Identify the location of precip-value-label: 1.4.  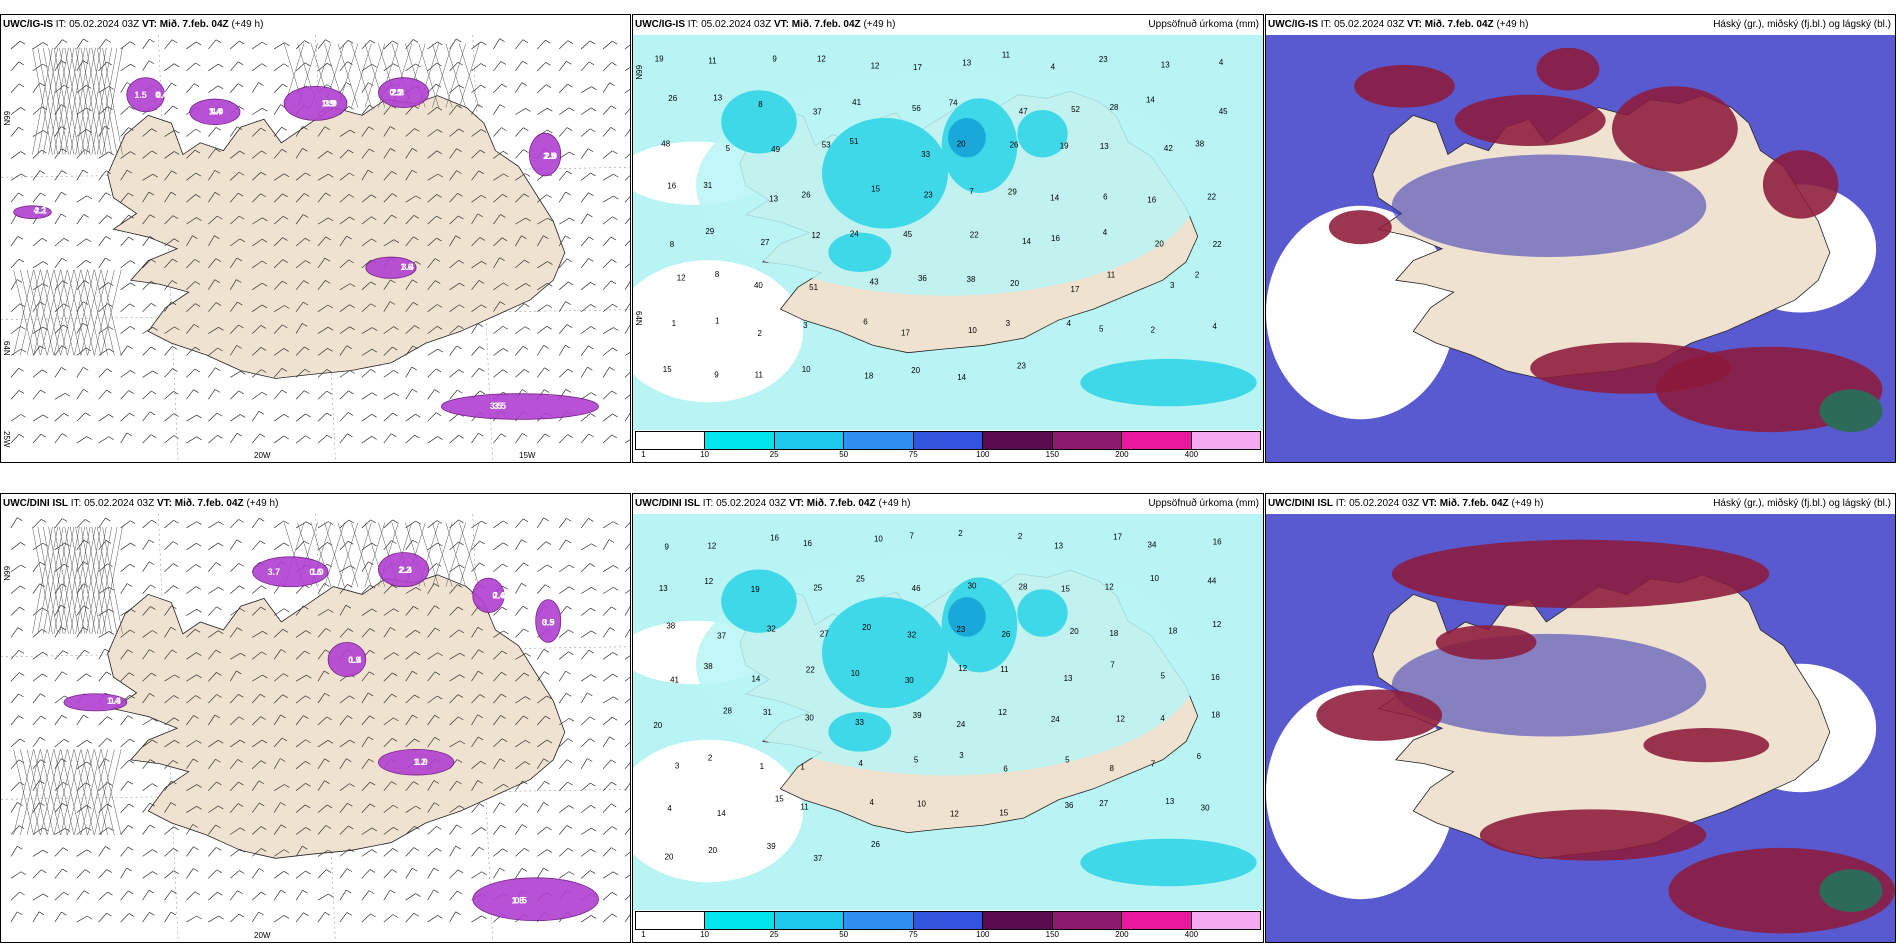
(113, 701).